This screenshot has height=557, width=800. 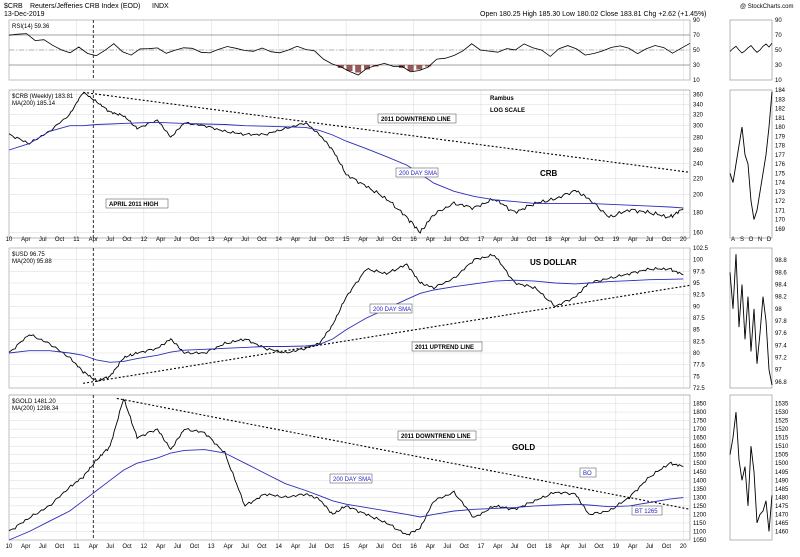 What do you see at coordinates (700, 473) in the screenshot?
I see `gold-panel-y-tick-label: 1450` at bounding box center [700, 473].